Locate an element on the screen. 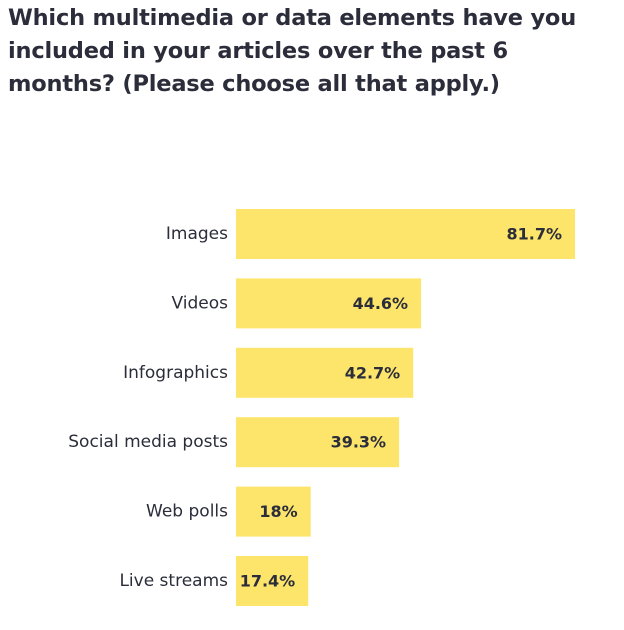 This screenshot has height=630, width=624. bar-live-streams is located at coordinates (272, 581).